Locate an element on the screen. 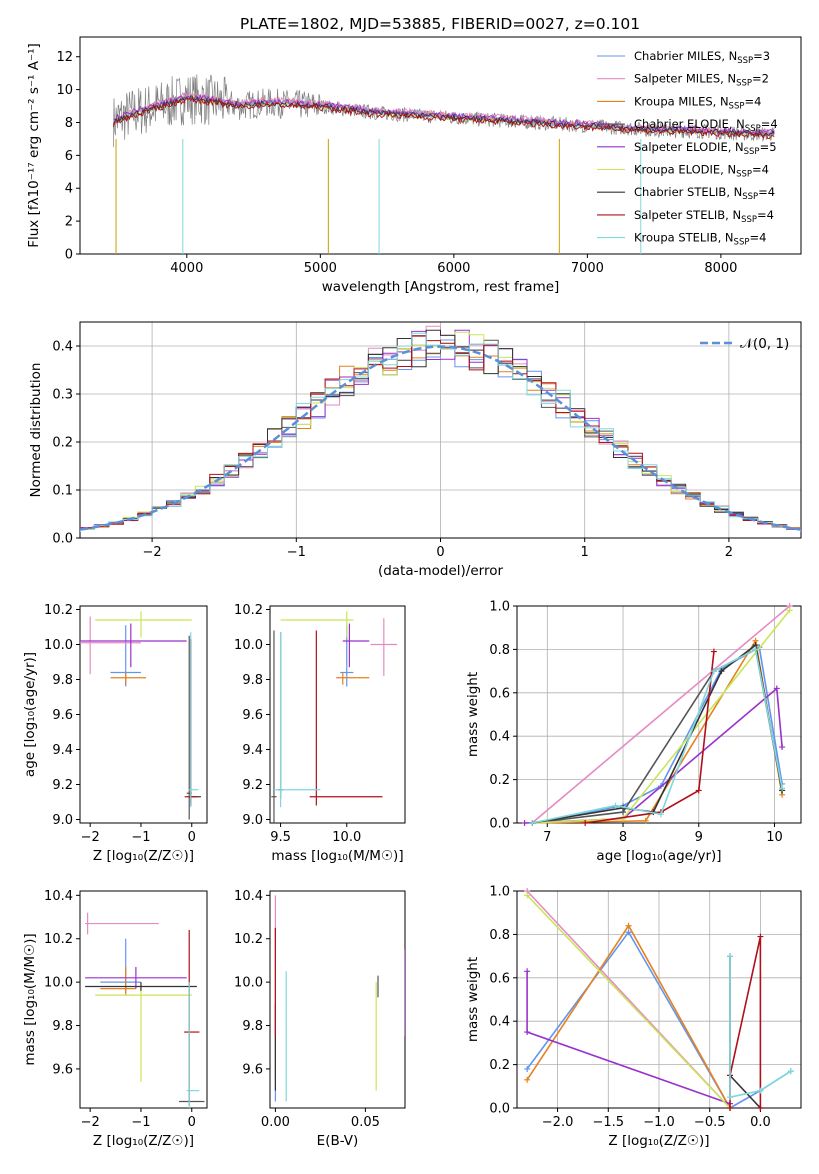  x-tick-label: 2 is located at coordinates (729, 552).